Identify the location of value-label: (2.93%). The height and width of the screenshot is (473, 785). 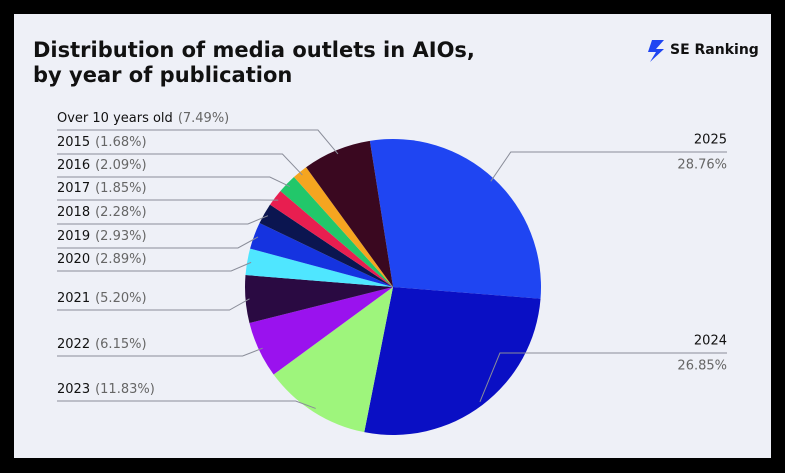
(120, 236).